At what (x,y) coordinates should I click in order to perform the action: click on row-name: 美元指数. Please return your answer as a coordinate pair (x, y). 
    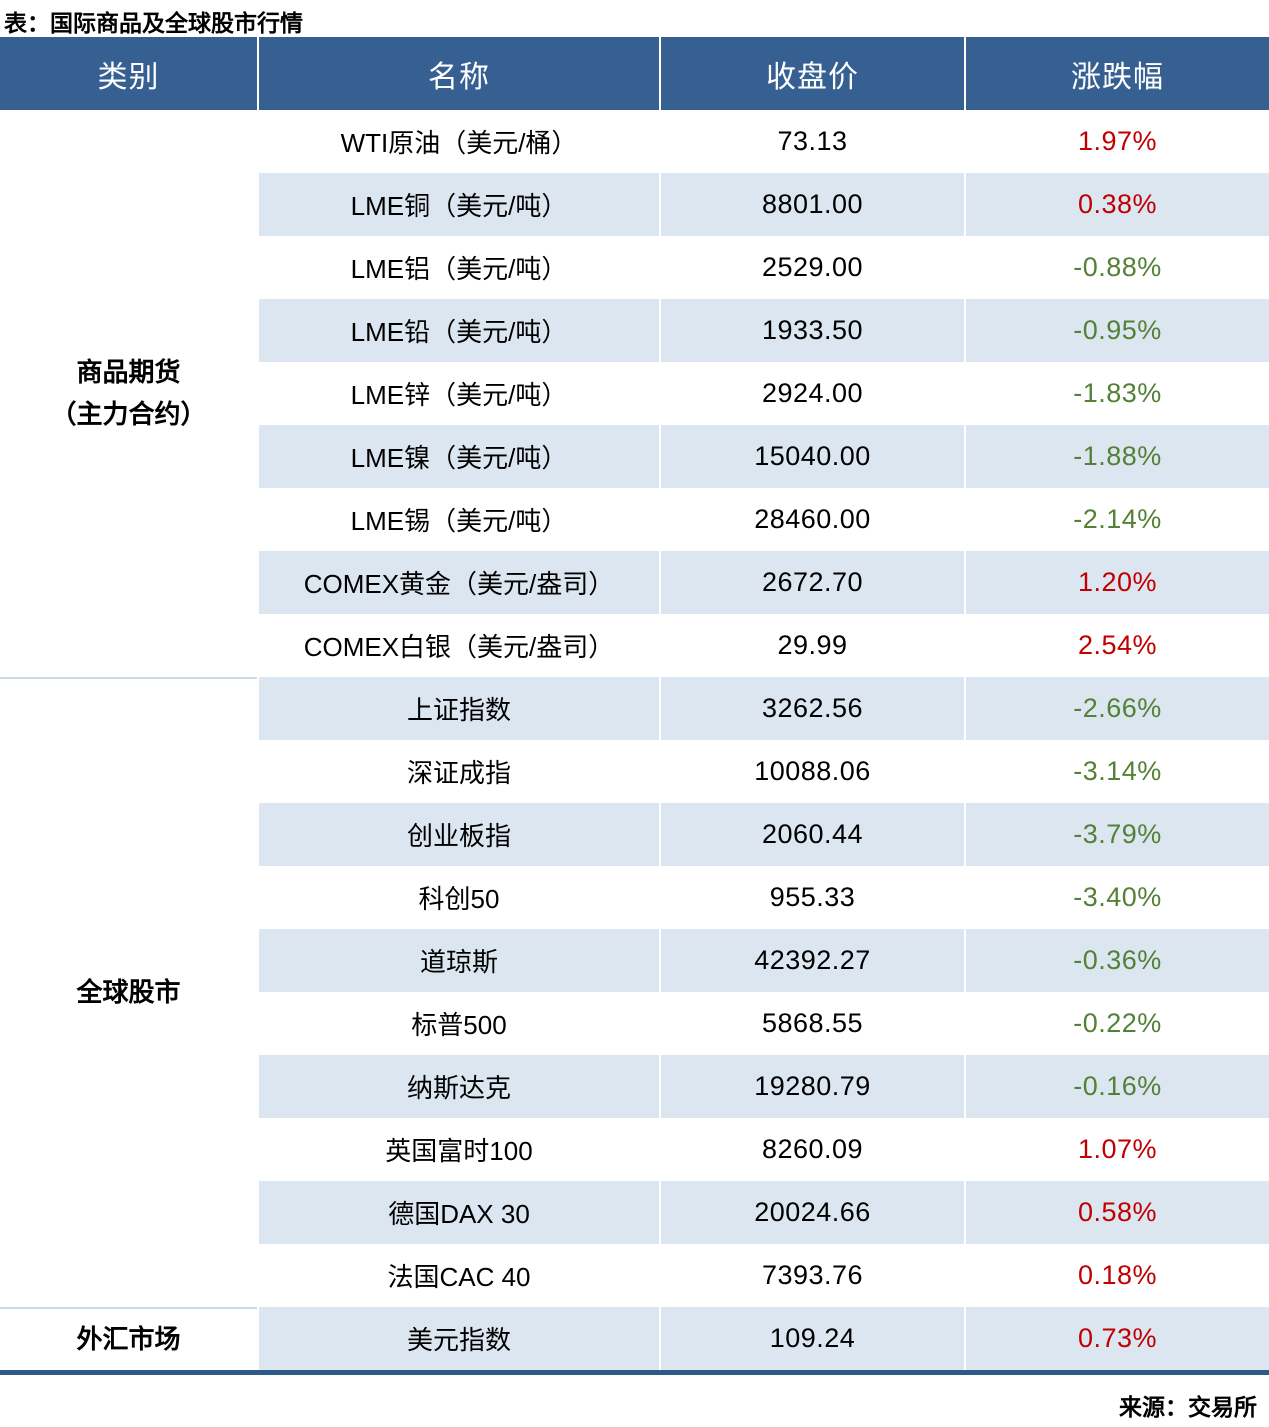
    Looking at the image, I should click on (459, 1338).